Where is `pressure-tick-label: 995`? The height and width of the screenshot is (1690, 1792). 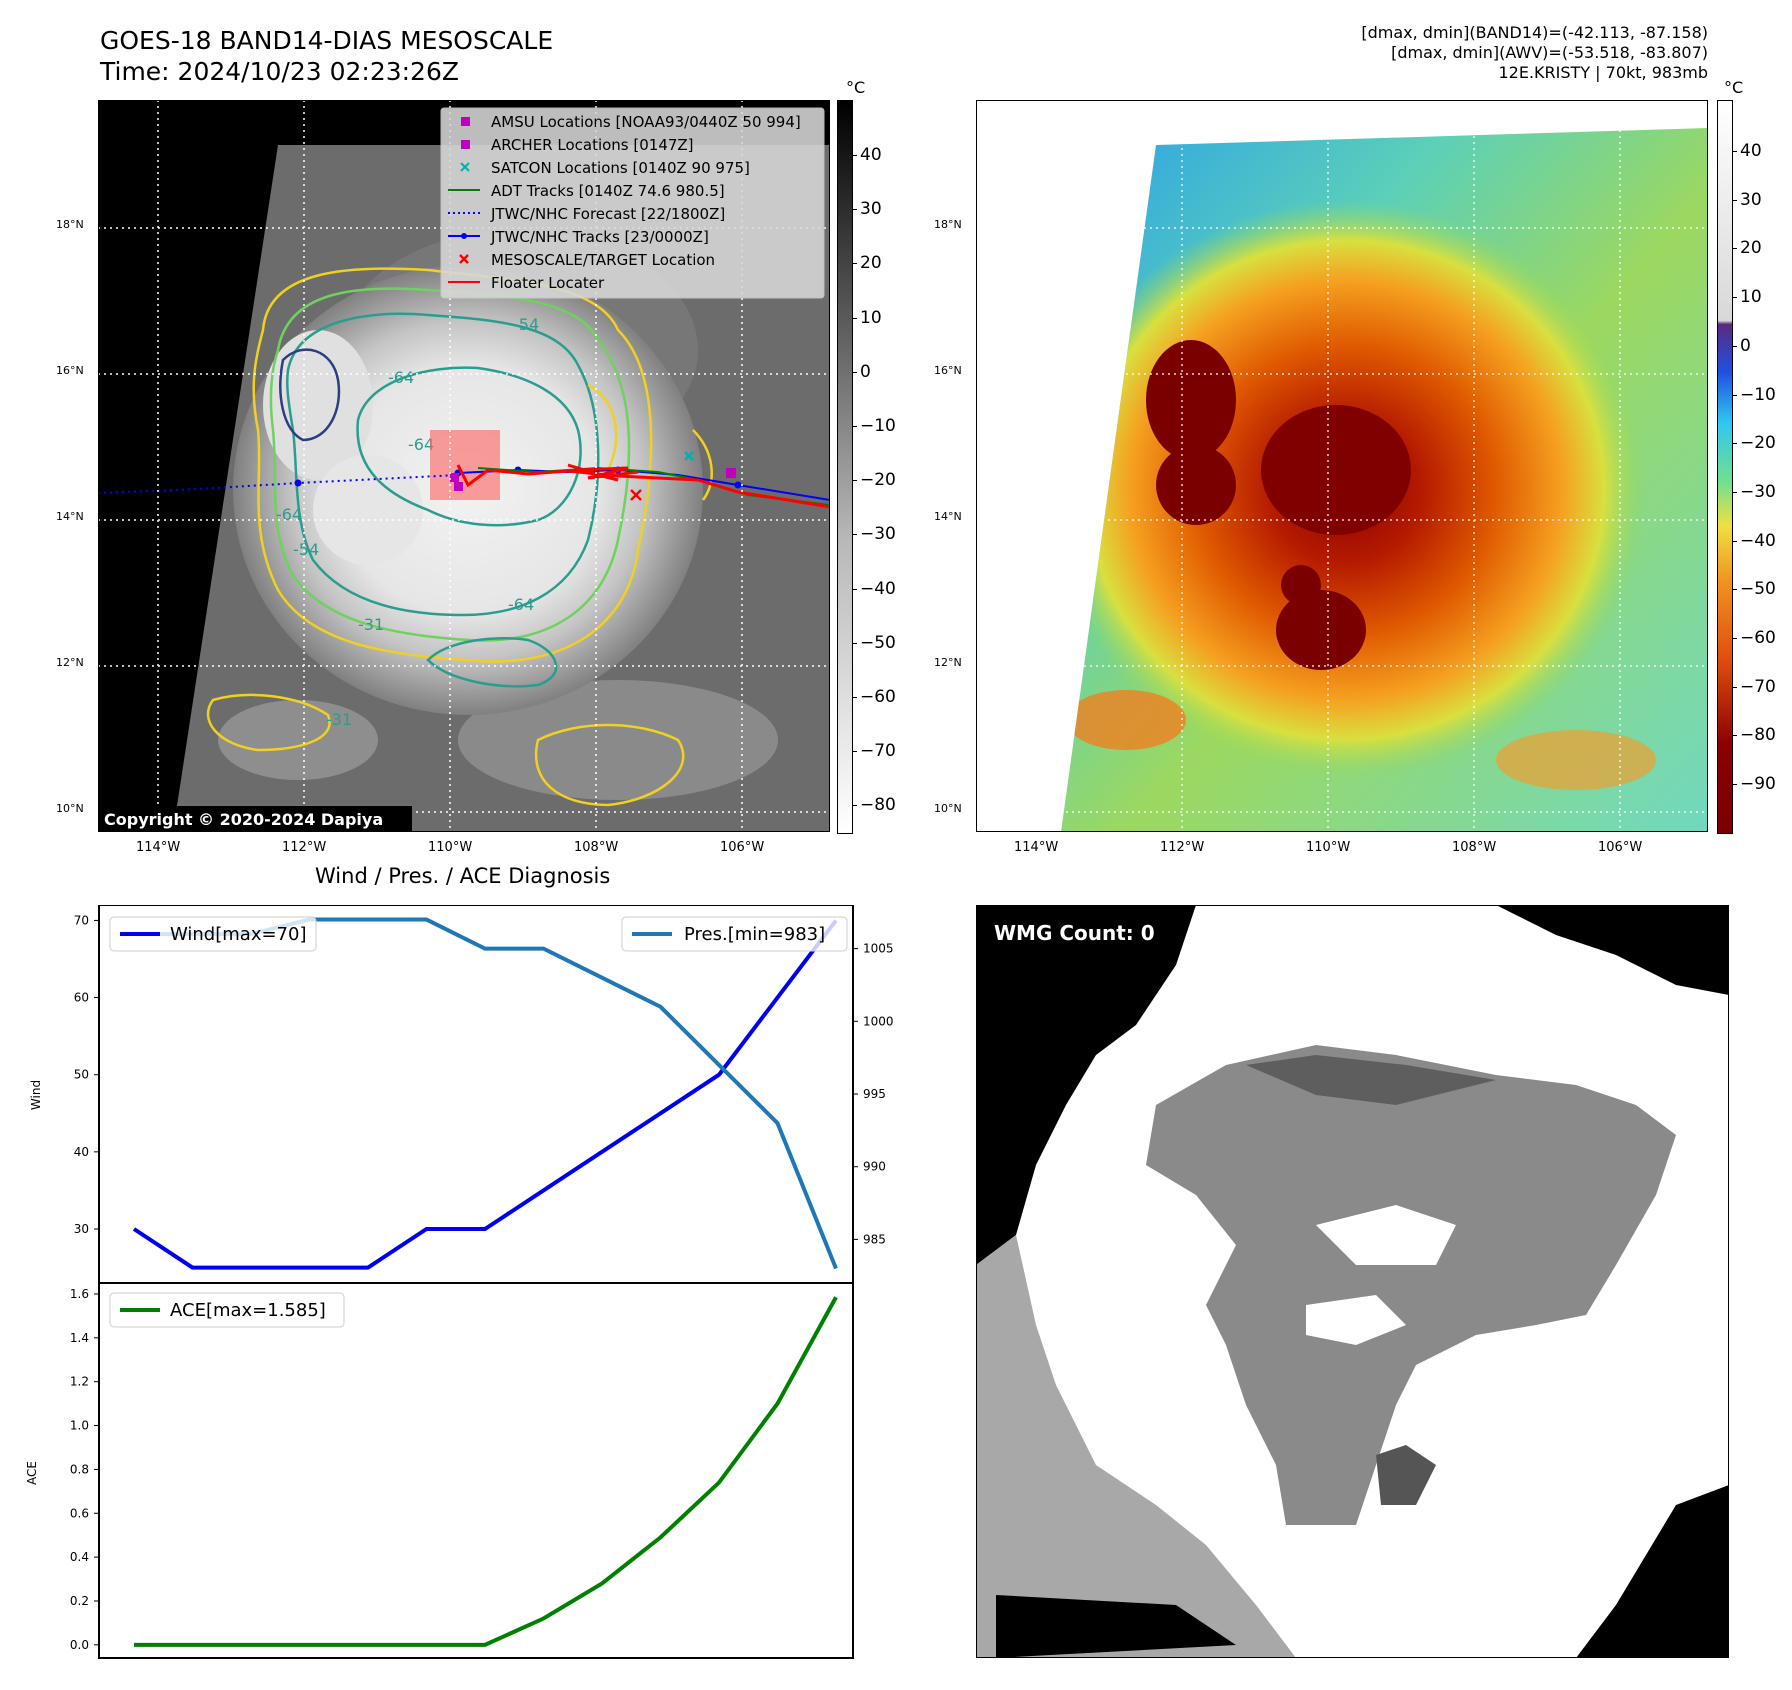
pressure-tick-label: 995 is located at coordinates (874, 1094).